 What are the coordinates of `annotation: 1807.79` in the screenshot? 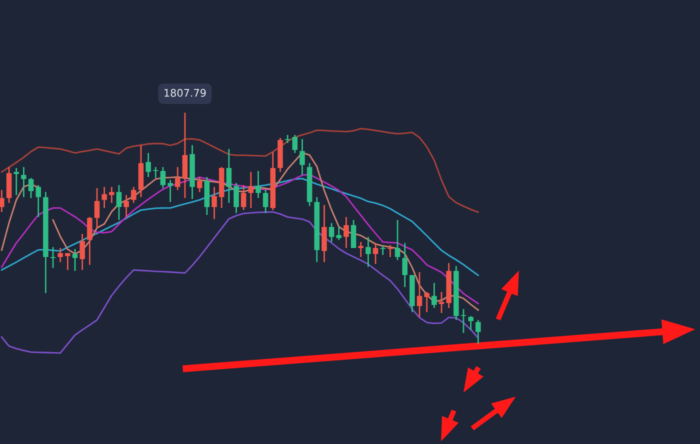 It's located at (185, 92).